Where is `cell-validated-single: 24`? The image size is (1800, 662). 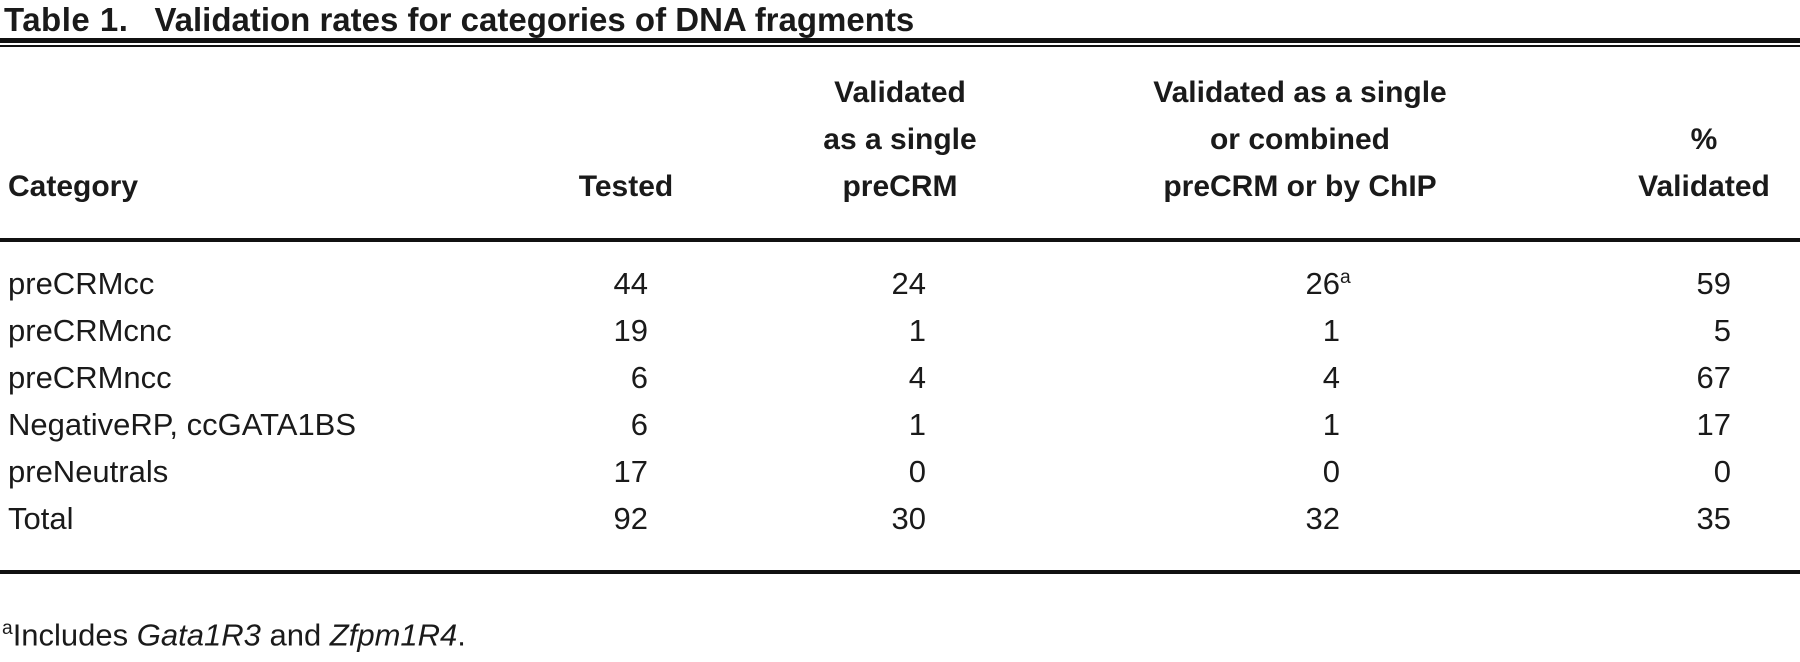 cell-validated-single: 24 is located at coordinates (908, 283).